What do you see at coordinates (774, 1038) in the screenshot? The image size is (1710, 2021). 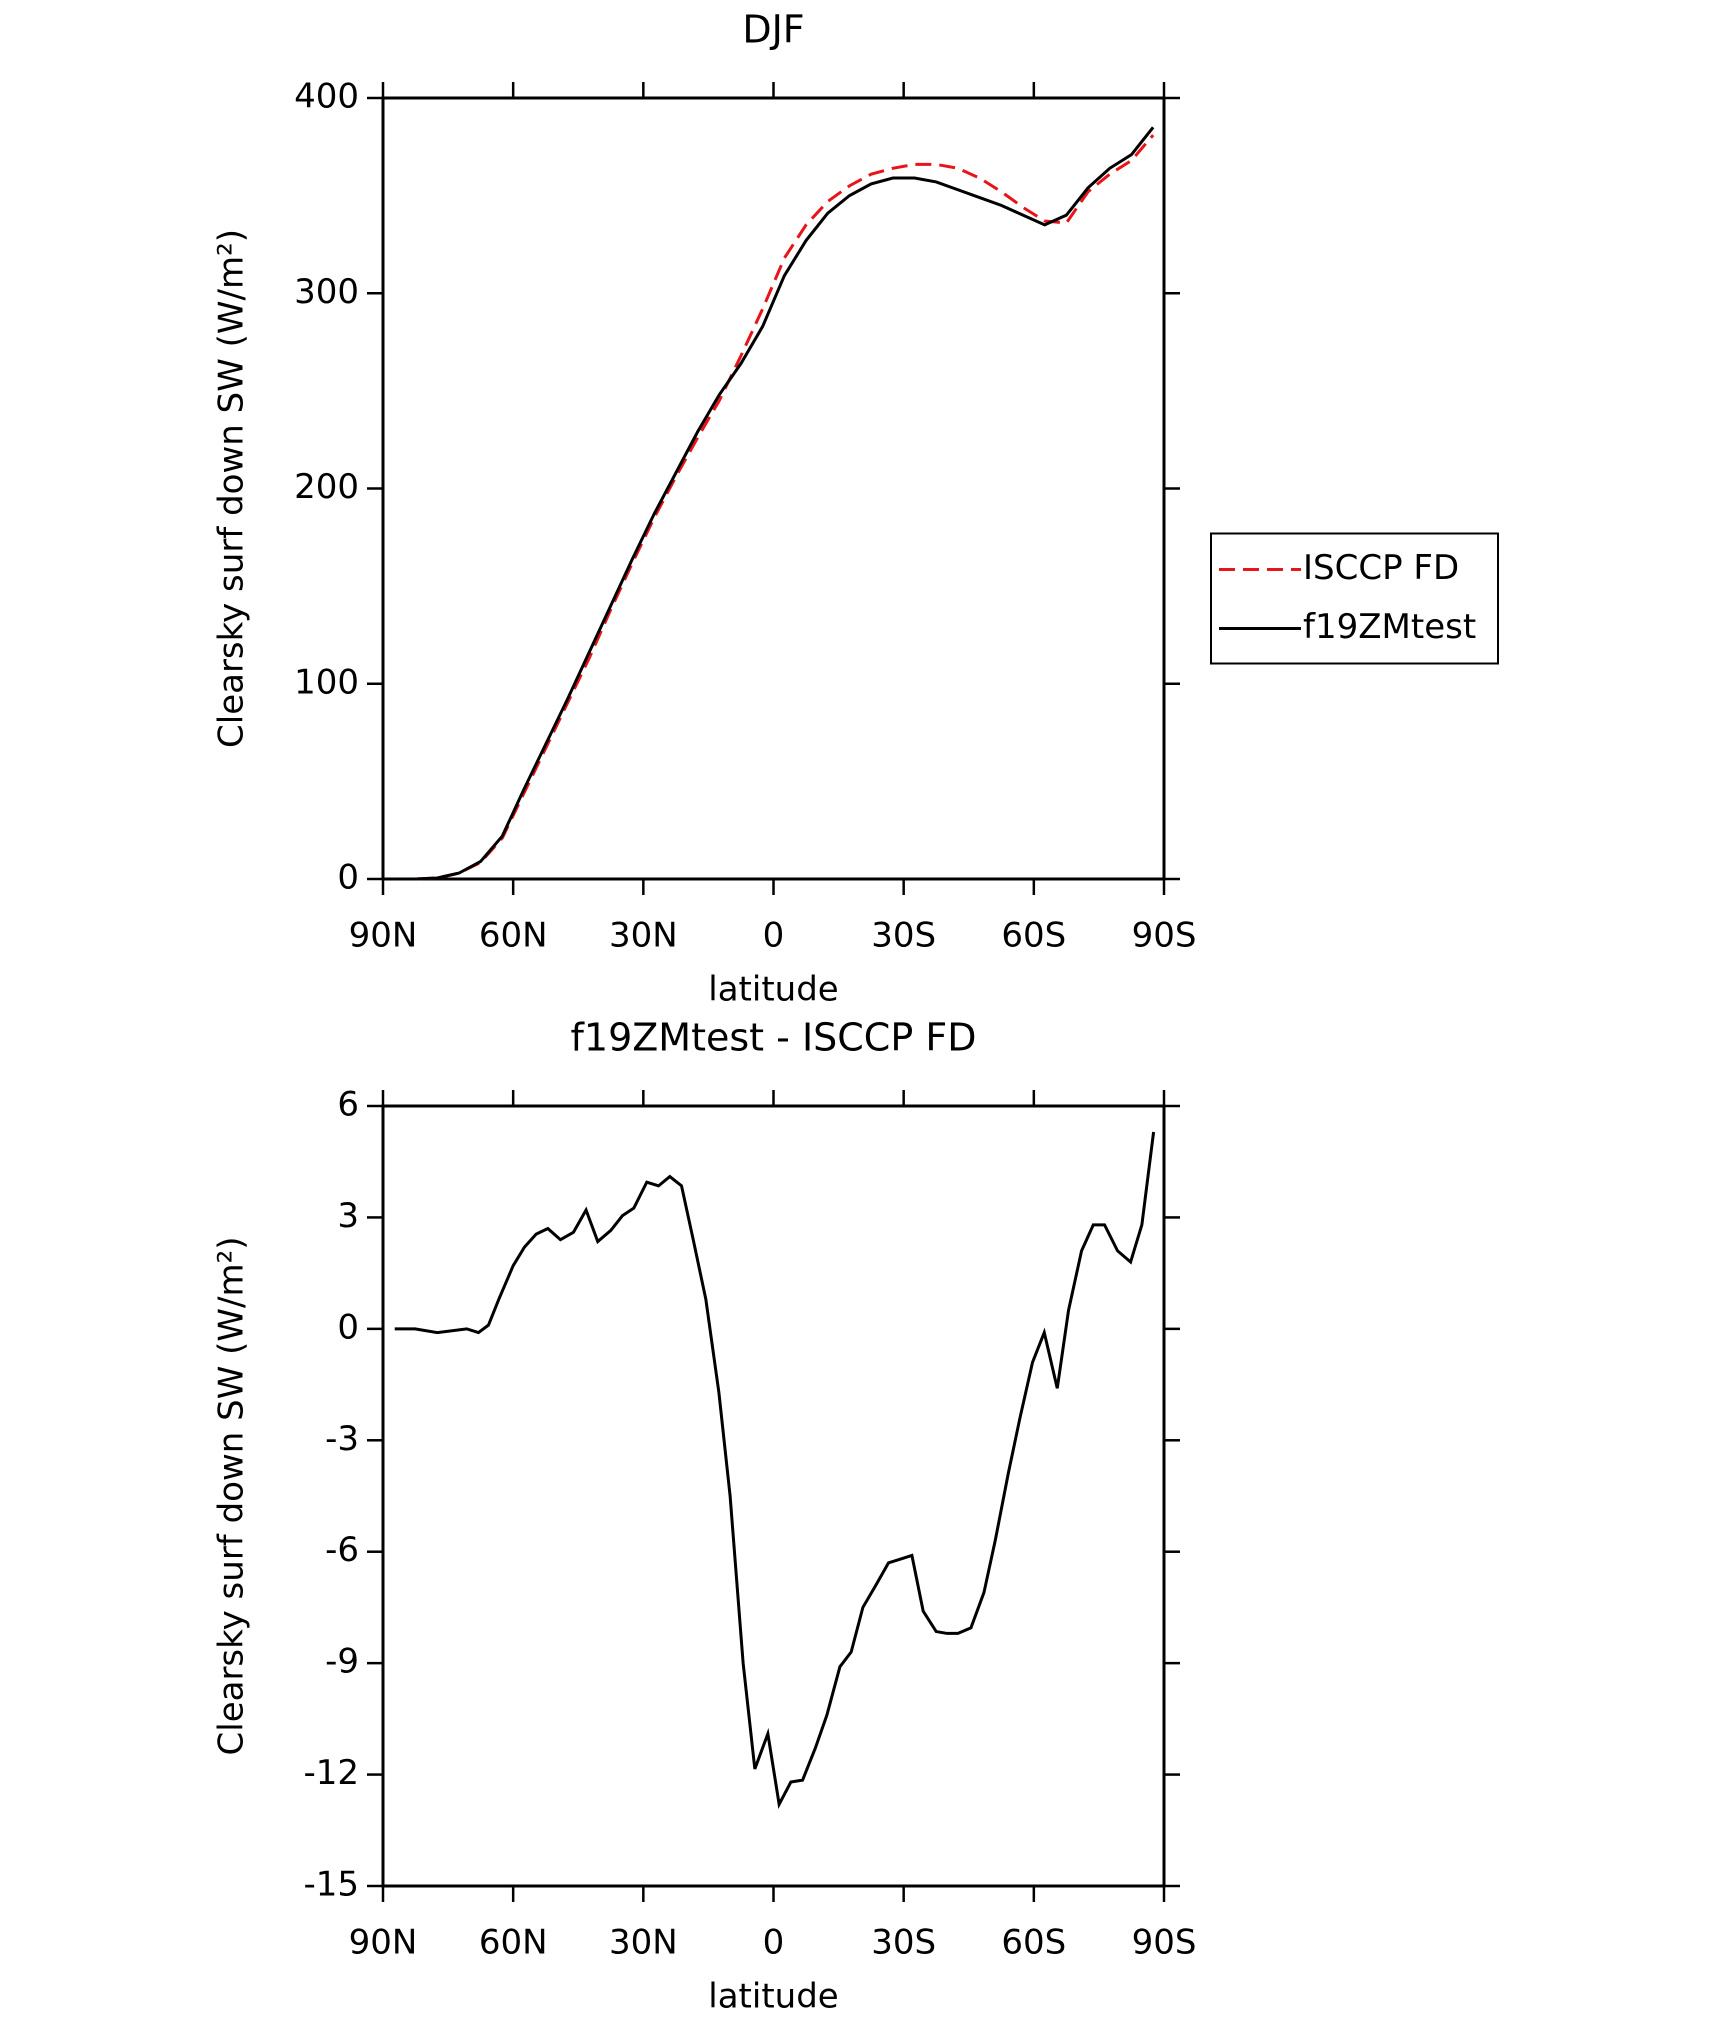 I see `chart-title: f19ZMtest - ISCCP FD` at bounding box center [774, 1038].